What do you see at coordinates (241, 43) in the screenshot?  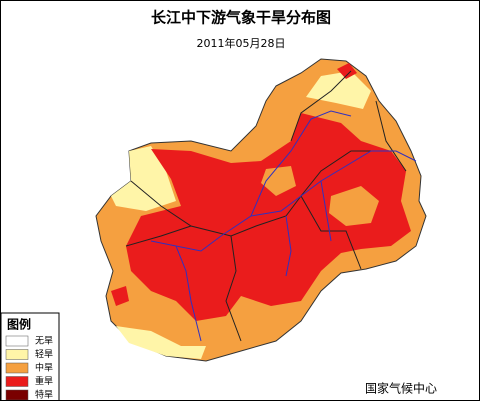 I see `map-date: 2011年05月28日` at bounding box center [241, 43].